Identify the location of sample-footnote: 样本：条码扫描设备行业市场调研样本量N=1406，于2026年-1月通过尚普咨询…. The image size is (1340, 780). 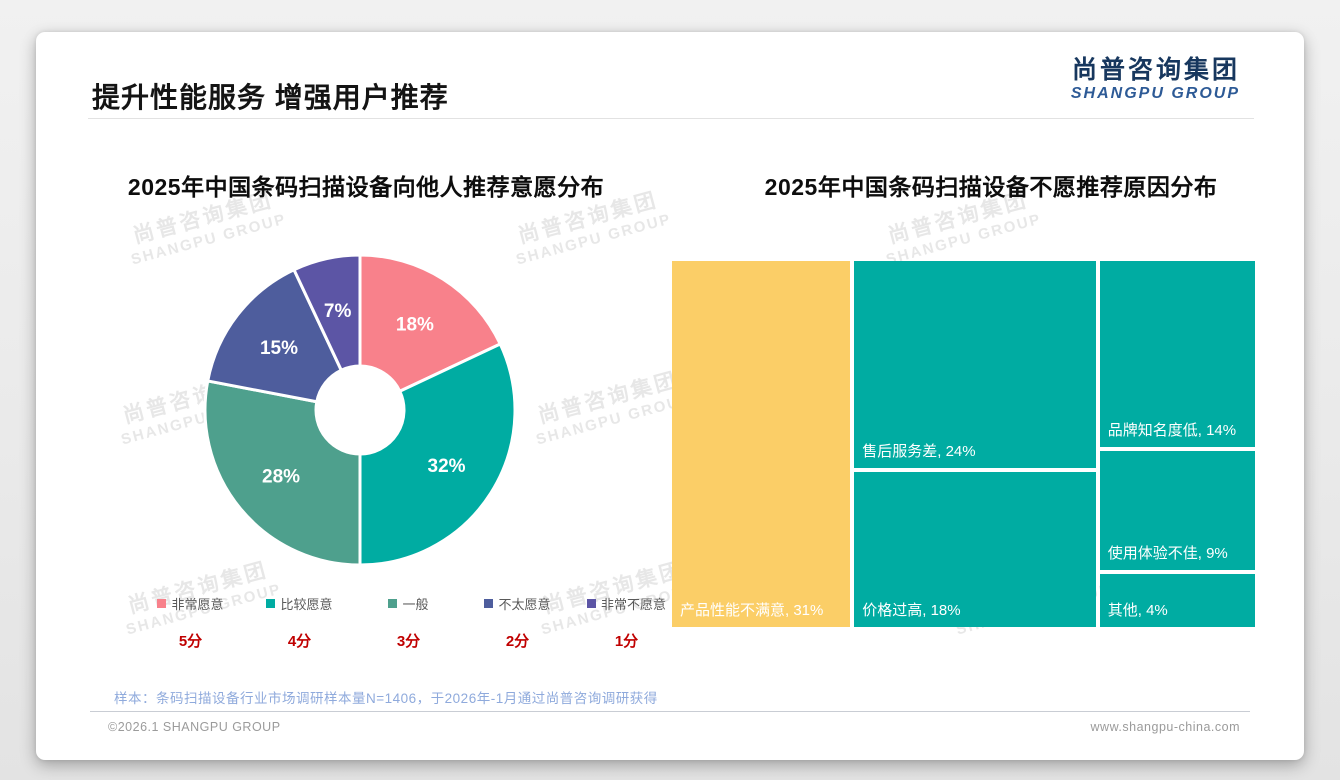
(386, 698).